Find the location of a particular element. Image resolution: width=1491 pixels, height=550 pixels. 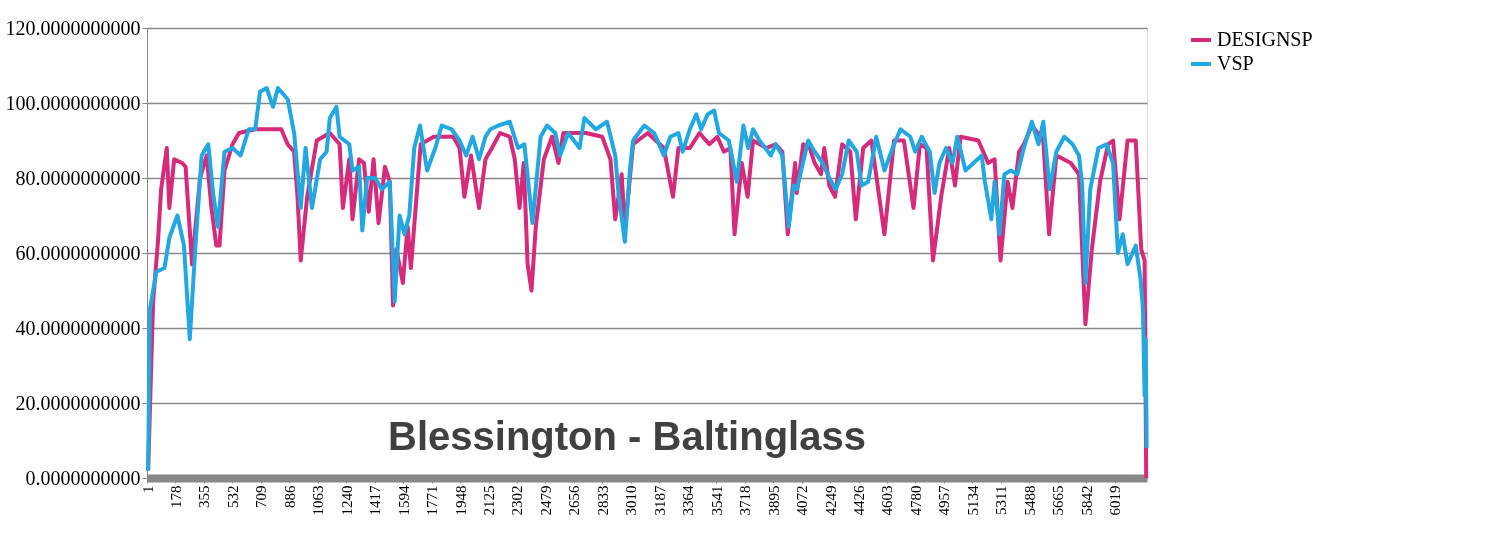

y-tick-label: 100.0000000000 is located at coordinates (73, 102).